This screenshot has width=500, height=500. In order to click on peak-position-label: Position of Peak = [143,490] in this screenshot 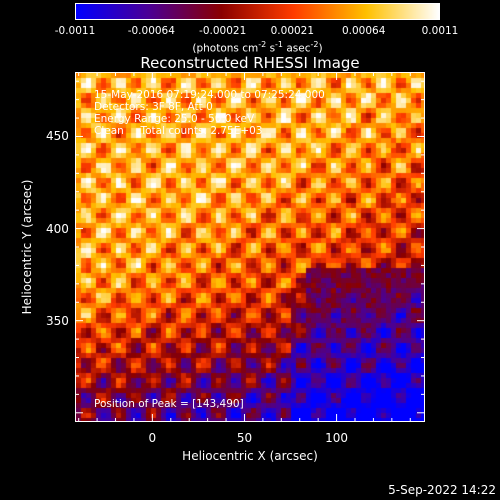, I will do `click(169, 404)`.